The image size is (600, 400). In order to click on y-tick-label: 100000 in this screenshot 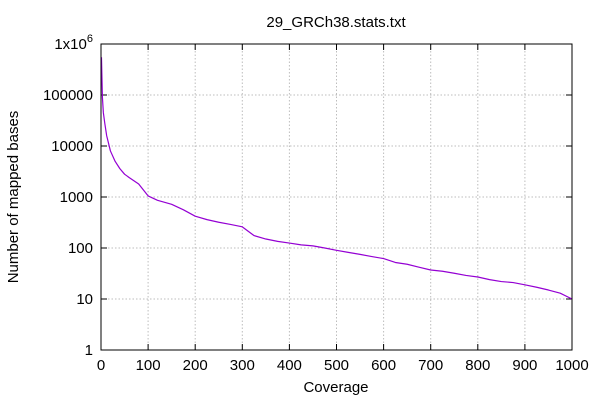, I will do `click(68, 95)`.